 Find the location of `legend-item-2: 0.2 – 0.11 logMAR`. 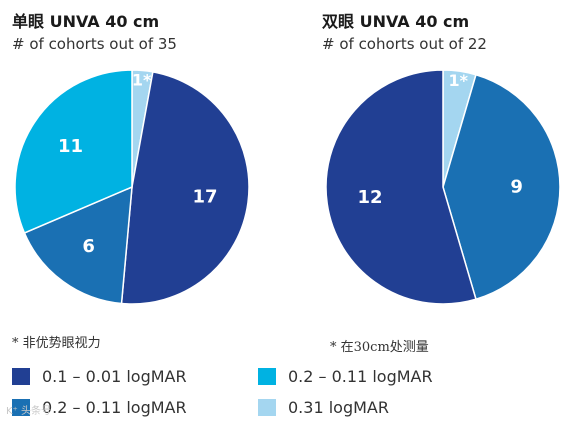

legend-item-2: 0.2 – 0.11 logMAR is located at coordinates (345, 376).